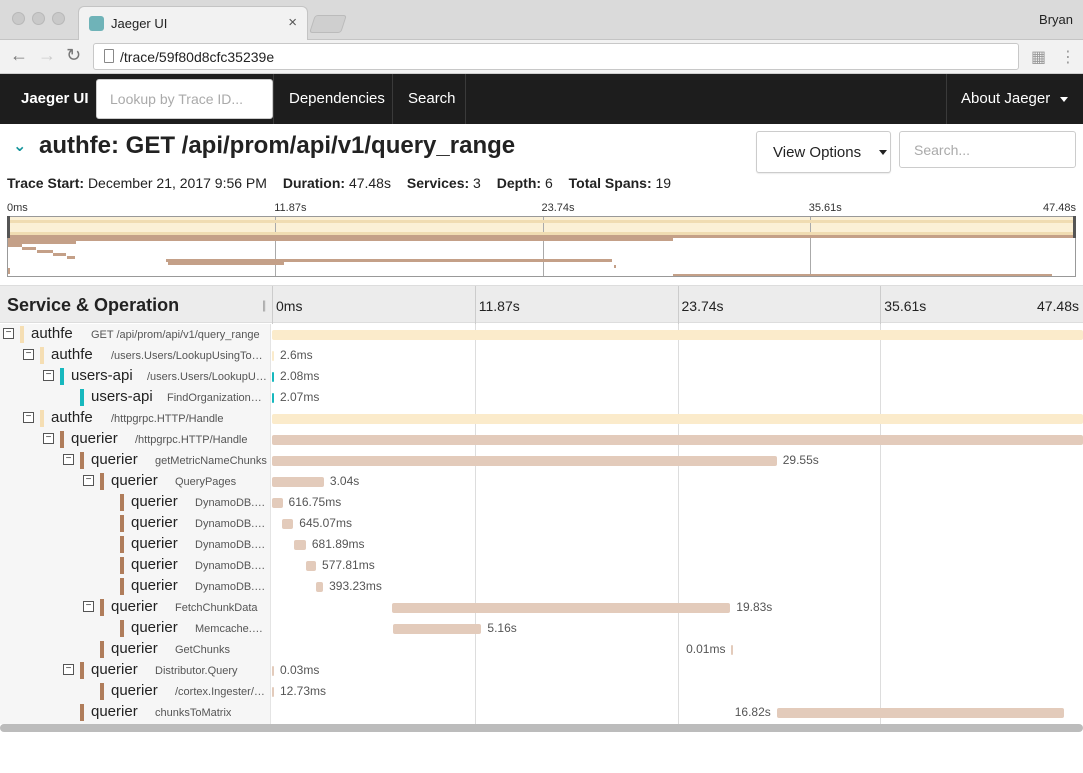  What do you see at coordinates (58, 18) in the screenshot?
I see `window-zoom-dot` at bounding box center [58, 18].